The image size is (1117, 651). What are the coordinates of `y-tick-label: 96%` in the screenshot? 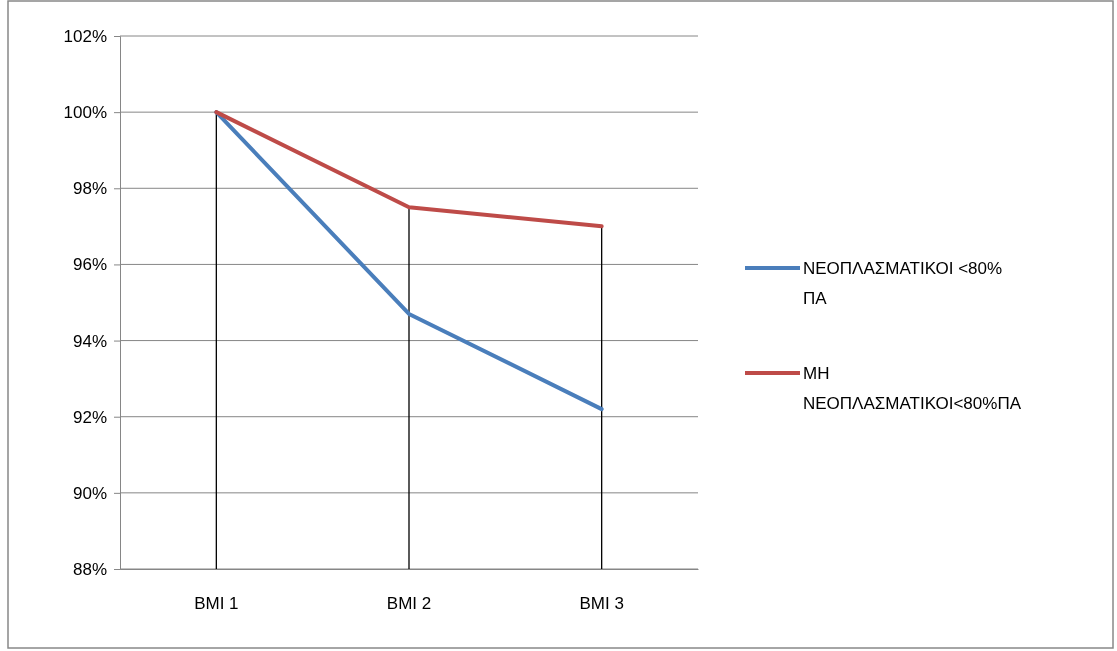 It's located at (89, 265).